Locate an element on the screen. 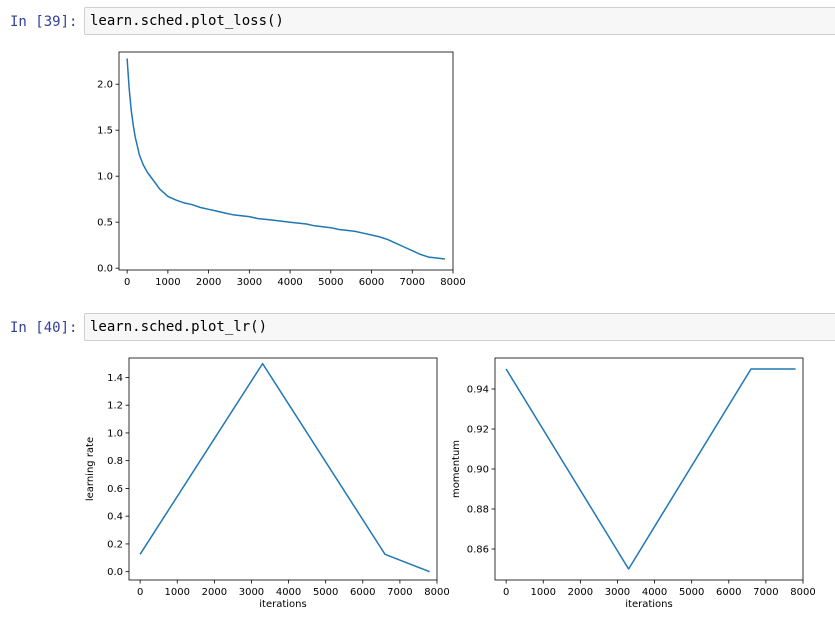 This screenshot has width=835, height=627. code-text: learn.sched.plot_loss() is located at coordinates (187, 21).